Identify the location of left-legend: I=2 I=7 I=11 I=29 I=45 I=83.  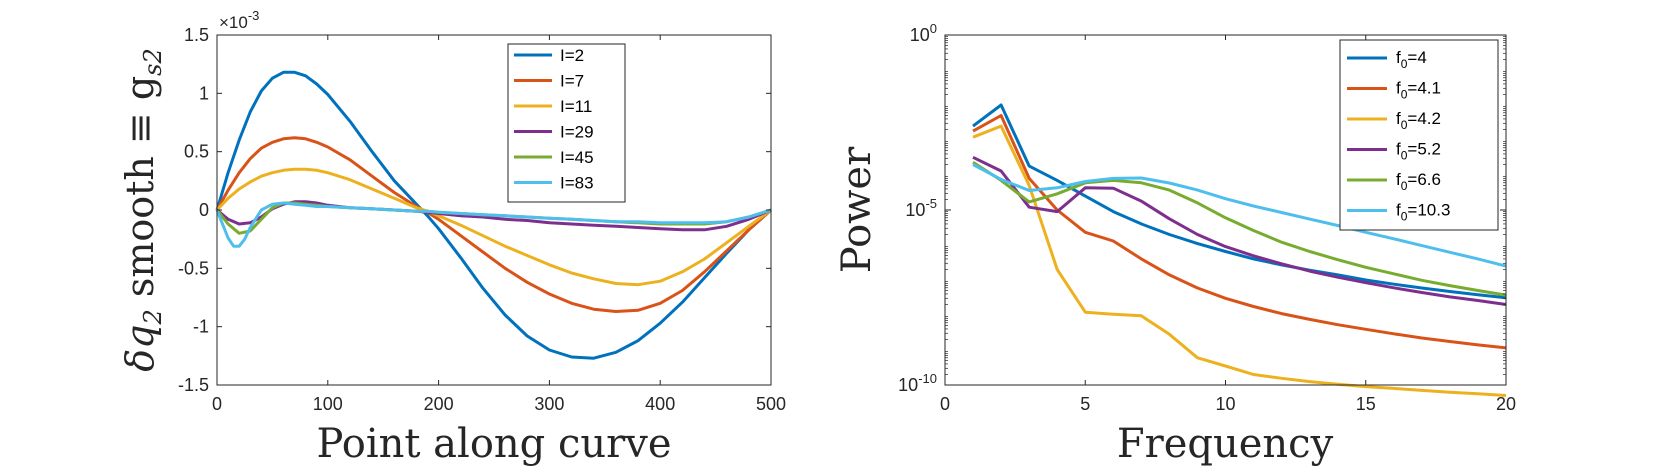
(566, 123).